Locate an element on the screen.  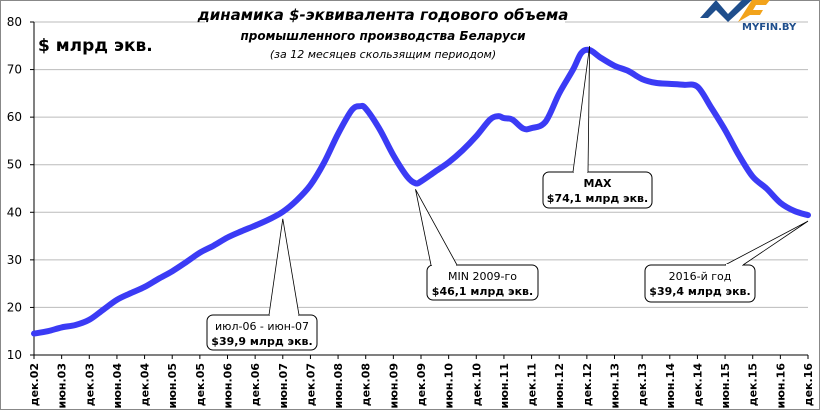
x-tick-label: июн.09 is located at coordinates (393, 386).